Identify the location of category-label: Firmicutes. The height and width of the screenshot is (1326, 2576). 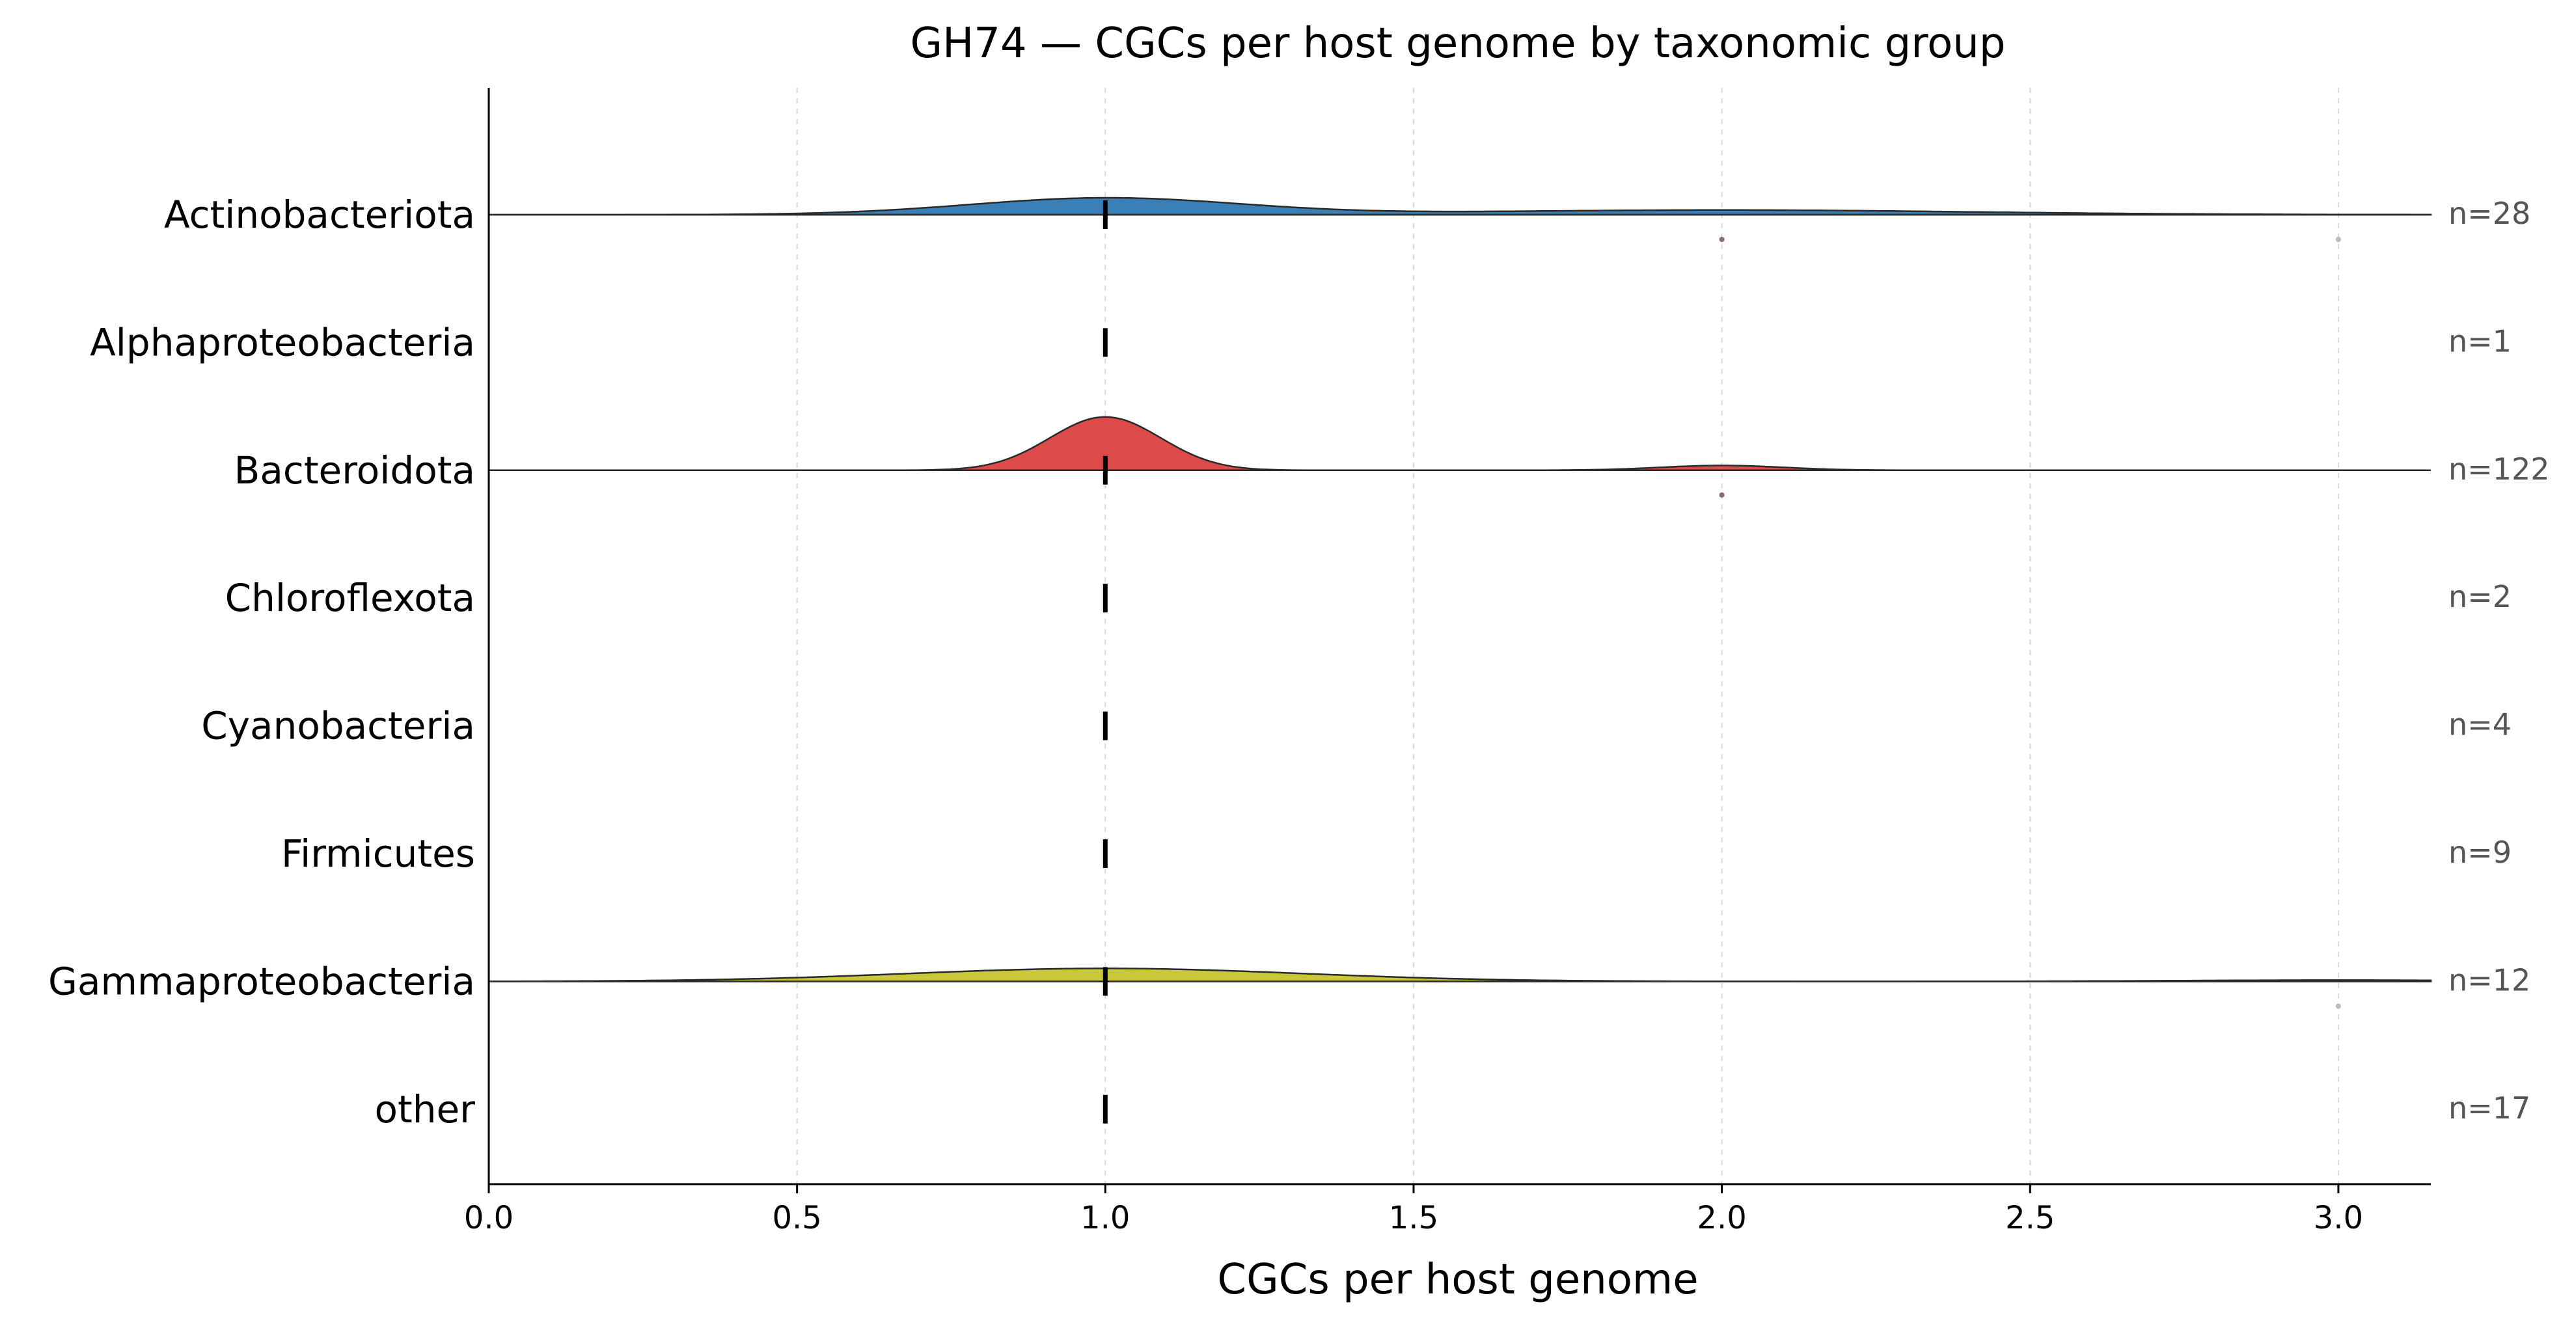
(378, 854).